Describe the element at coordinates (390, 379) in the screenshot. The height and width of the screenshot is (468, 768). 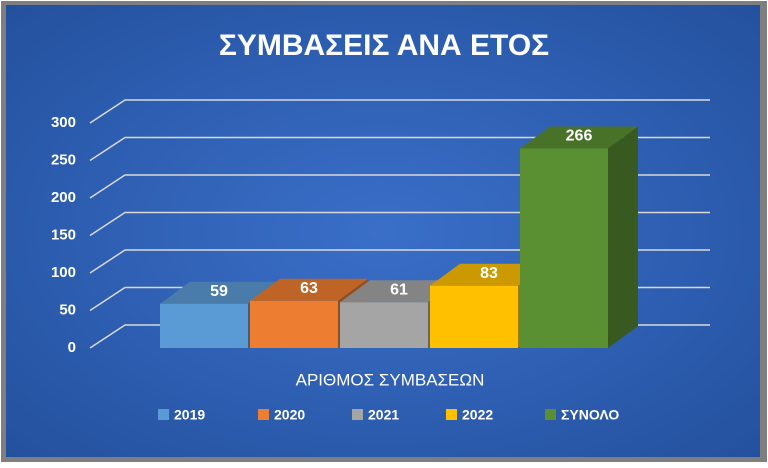
I see `x-axis-category: ΑΡΙΘΜΟΣ ΣΥΜΒΑΣΕΩΝ` at that location.